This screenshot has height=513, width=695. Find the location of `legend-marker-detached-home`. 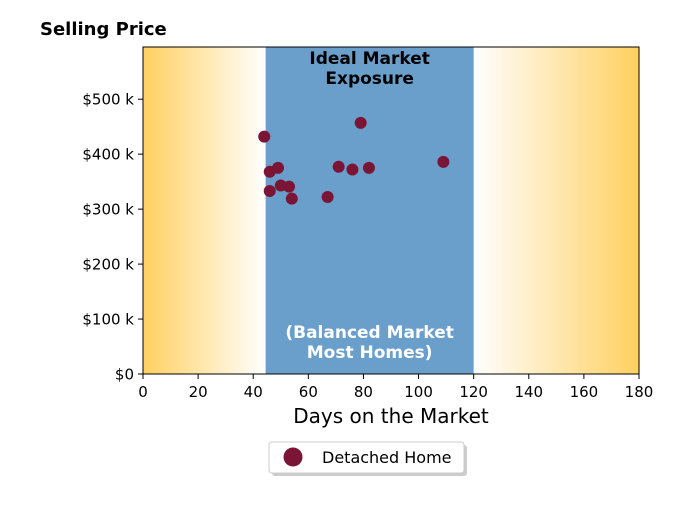

legend-marker-detached-home is located at coordinates (293, 457).